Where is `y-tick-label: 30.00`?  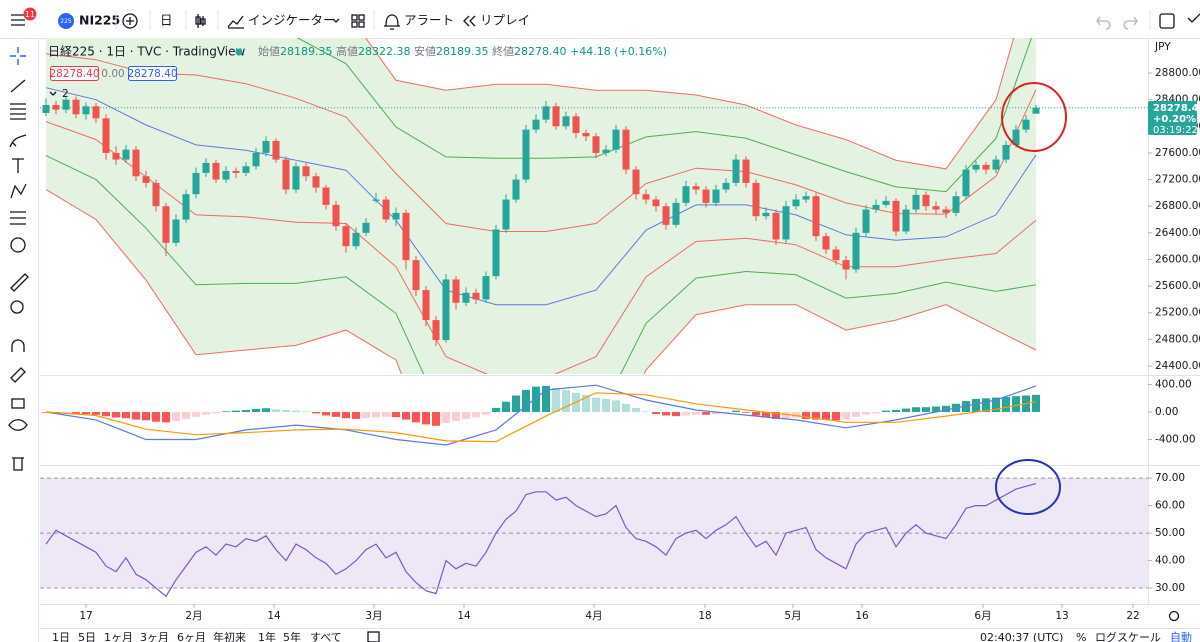 y-tick-label: 30.00 is located at coordinates (1170, 588).